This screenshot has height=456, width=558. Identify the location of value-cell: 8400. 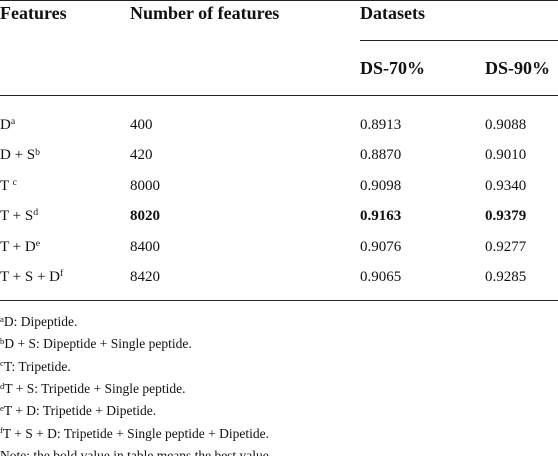
(145, 246).